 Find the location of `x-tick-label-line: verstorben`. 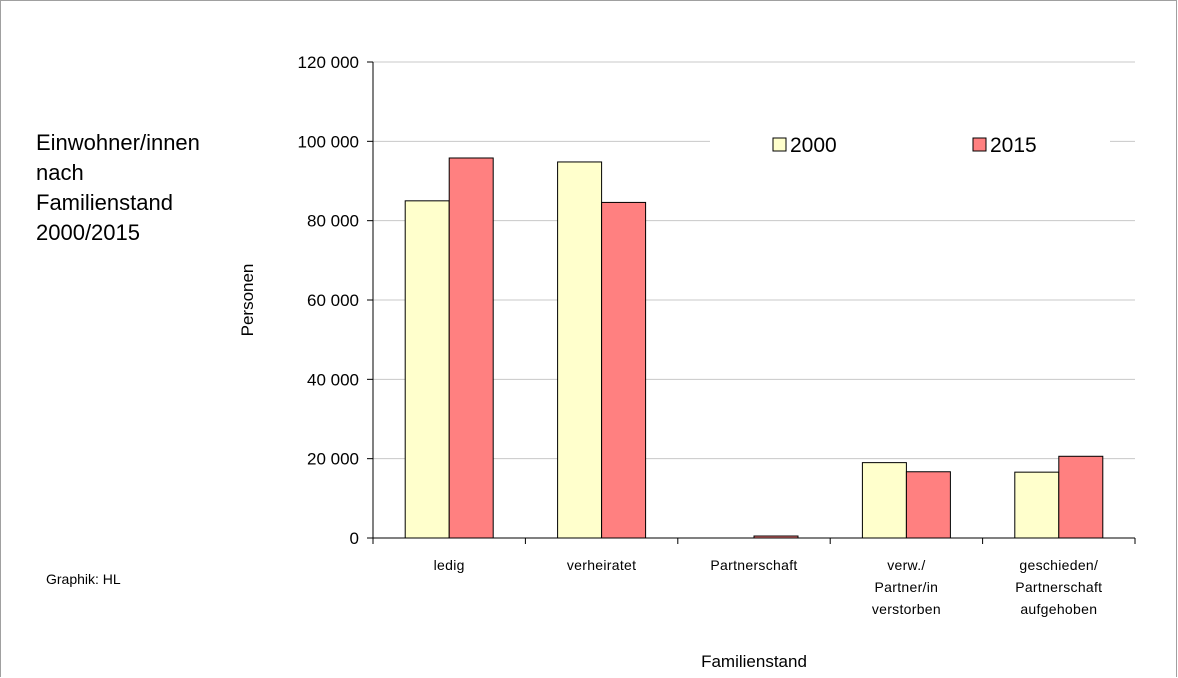

x-tick-label-line: verstorben is located at coordinates (906, 609).